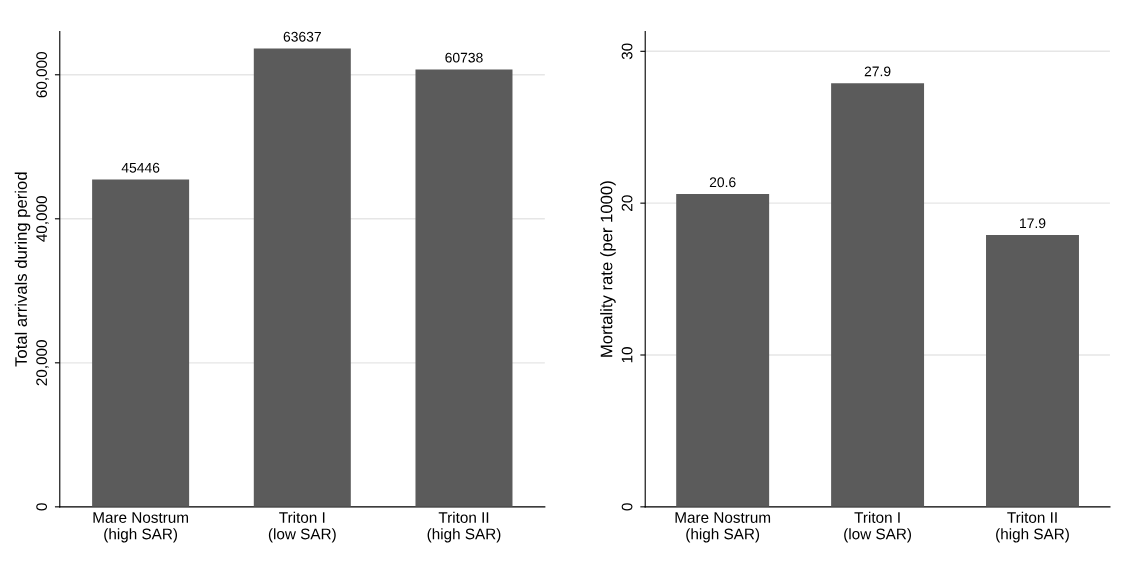 Image resolution: width=1128 pixels, height=574 pixels. What do you see at coordinates (608, 269) in the screenshot?
I see `y-axis-title: Mortality rate (per 1000)` at bounding box center [608, 269].